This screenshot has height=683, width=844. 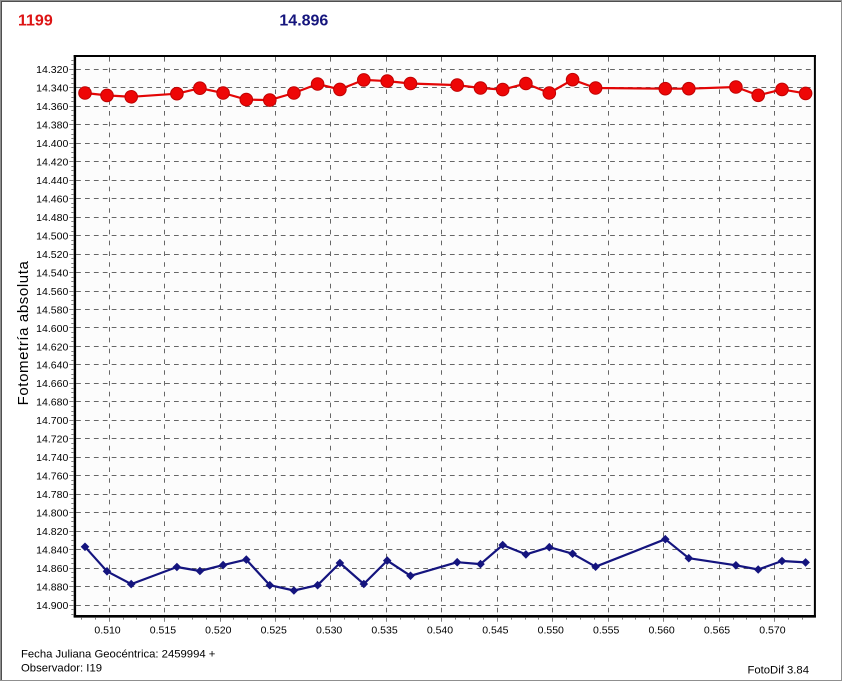 What do you see at coordinates (107, 631) in the screenshot?
I see `svg-text: 0.510` at bounding box center [107, 631].